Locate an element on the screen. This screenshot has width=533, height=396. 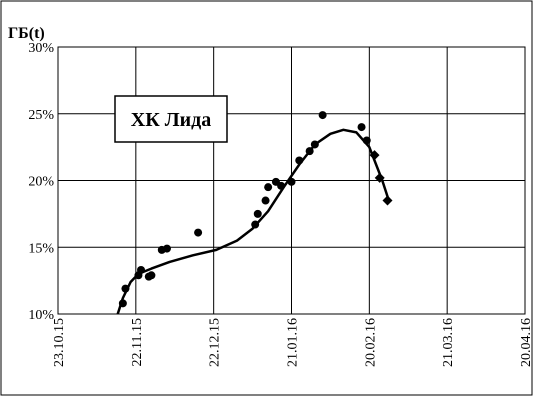
annotation-box: ХК Лида is located at coordinates (171, 119).